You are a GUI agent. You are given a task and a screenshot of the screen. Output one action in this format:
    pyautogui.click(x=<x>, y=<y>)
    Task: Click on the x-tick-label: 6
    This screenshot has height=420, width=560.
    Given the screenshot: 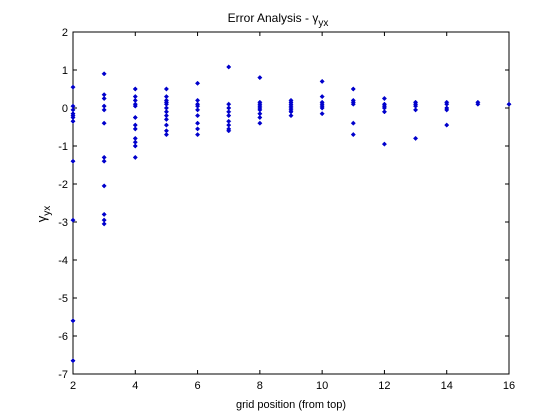 What is the action you would take?
    pyautogui.click(x=198, y=386)
    